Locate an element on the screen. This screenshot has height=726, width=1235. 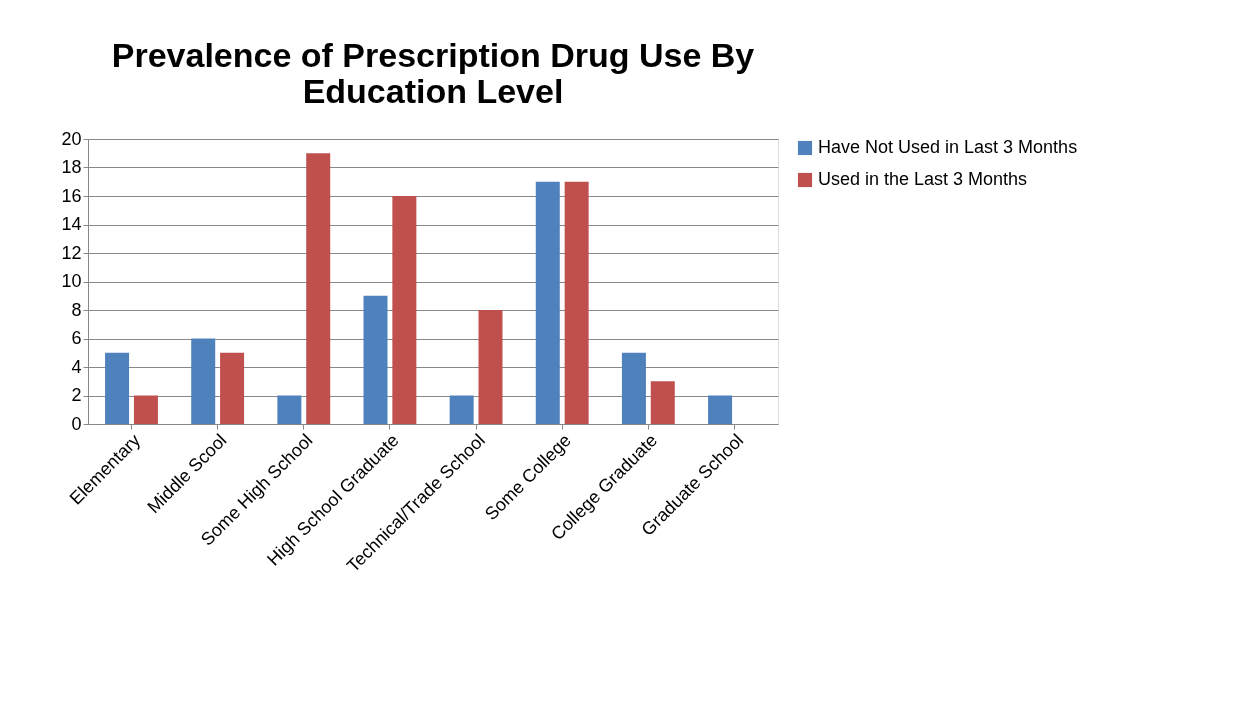
chart-title: Prevalence of Prescription Drug Use By Education Level is located at coordinates (433, 73).